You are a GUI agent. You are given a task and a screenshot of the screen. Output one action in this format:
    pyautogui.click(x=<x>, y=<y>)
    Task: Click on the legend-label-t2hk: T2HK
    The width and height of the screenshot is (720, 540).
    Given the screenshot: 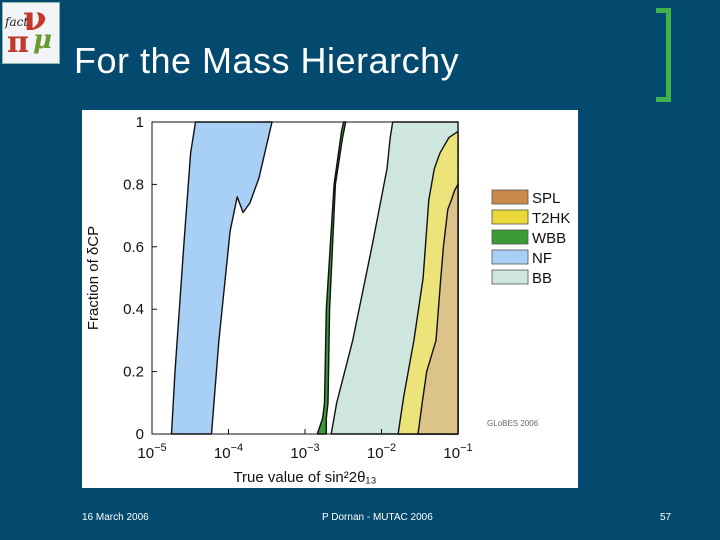 What is the action you would take?
    pyautogui.click(x=551, y=218)
    